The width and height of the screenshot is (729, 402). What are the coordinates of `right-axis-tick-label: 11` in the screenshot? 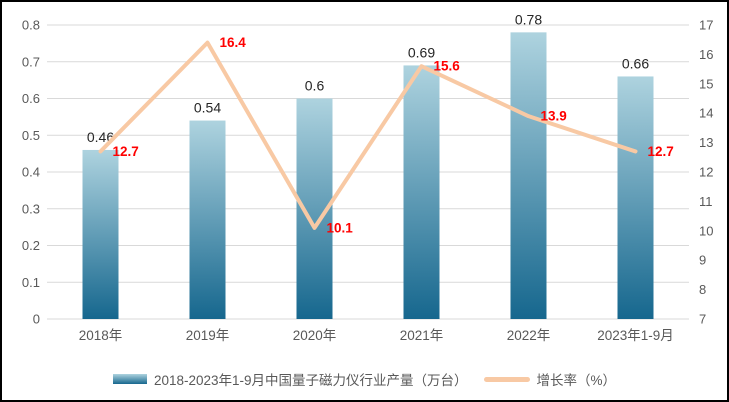 It's located at (706, 201).